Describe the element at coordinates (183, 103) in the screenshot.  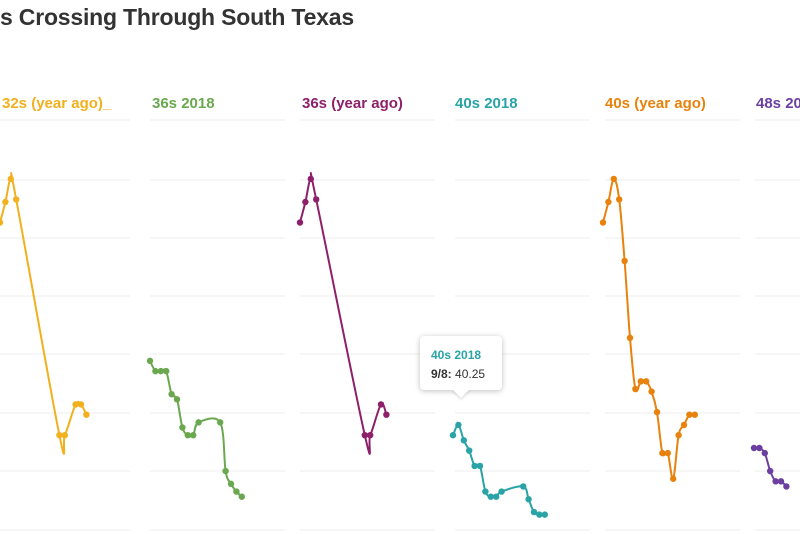
I see `series-title: 36s 2018` at that location.